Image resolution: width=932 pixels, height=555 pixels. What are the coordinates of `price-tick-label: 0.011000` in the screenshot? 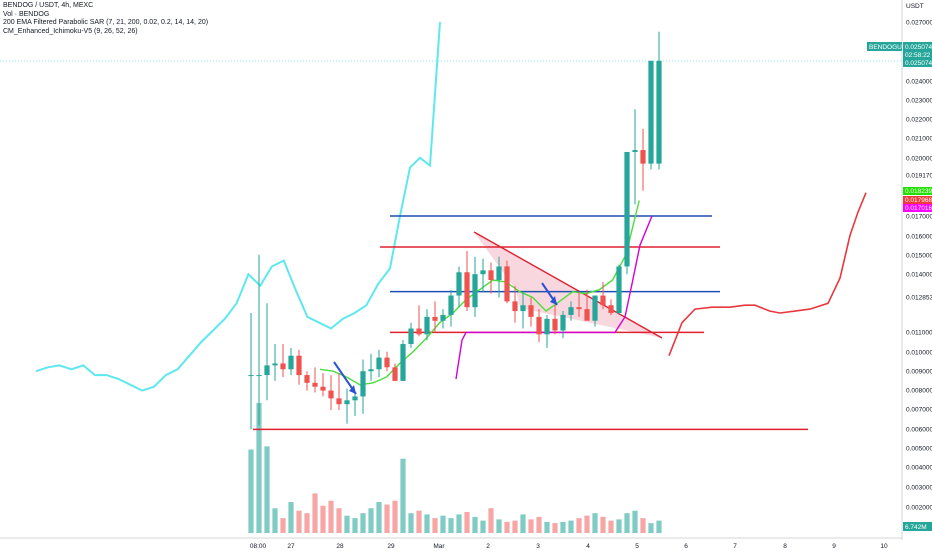 It's located at (919, 333).